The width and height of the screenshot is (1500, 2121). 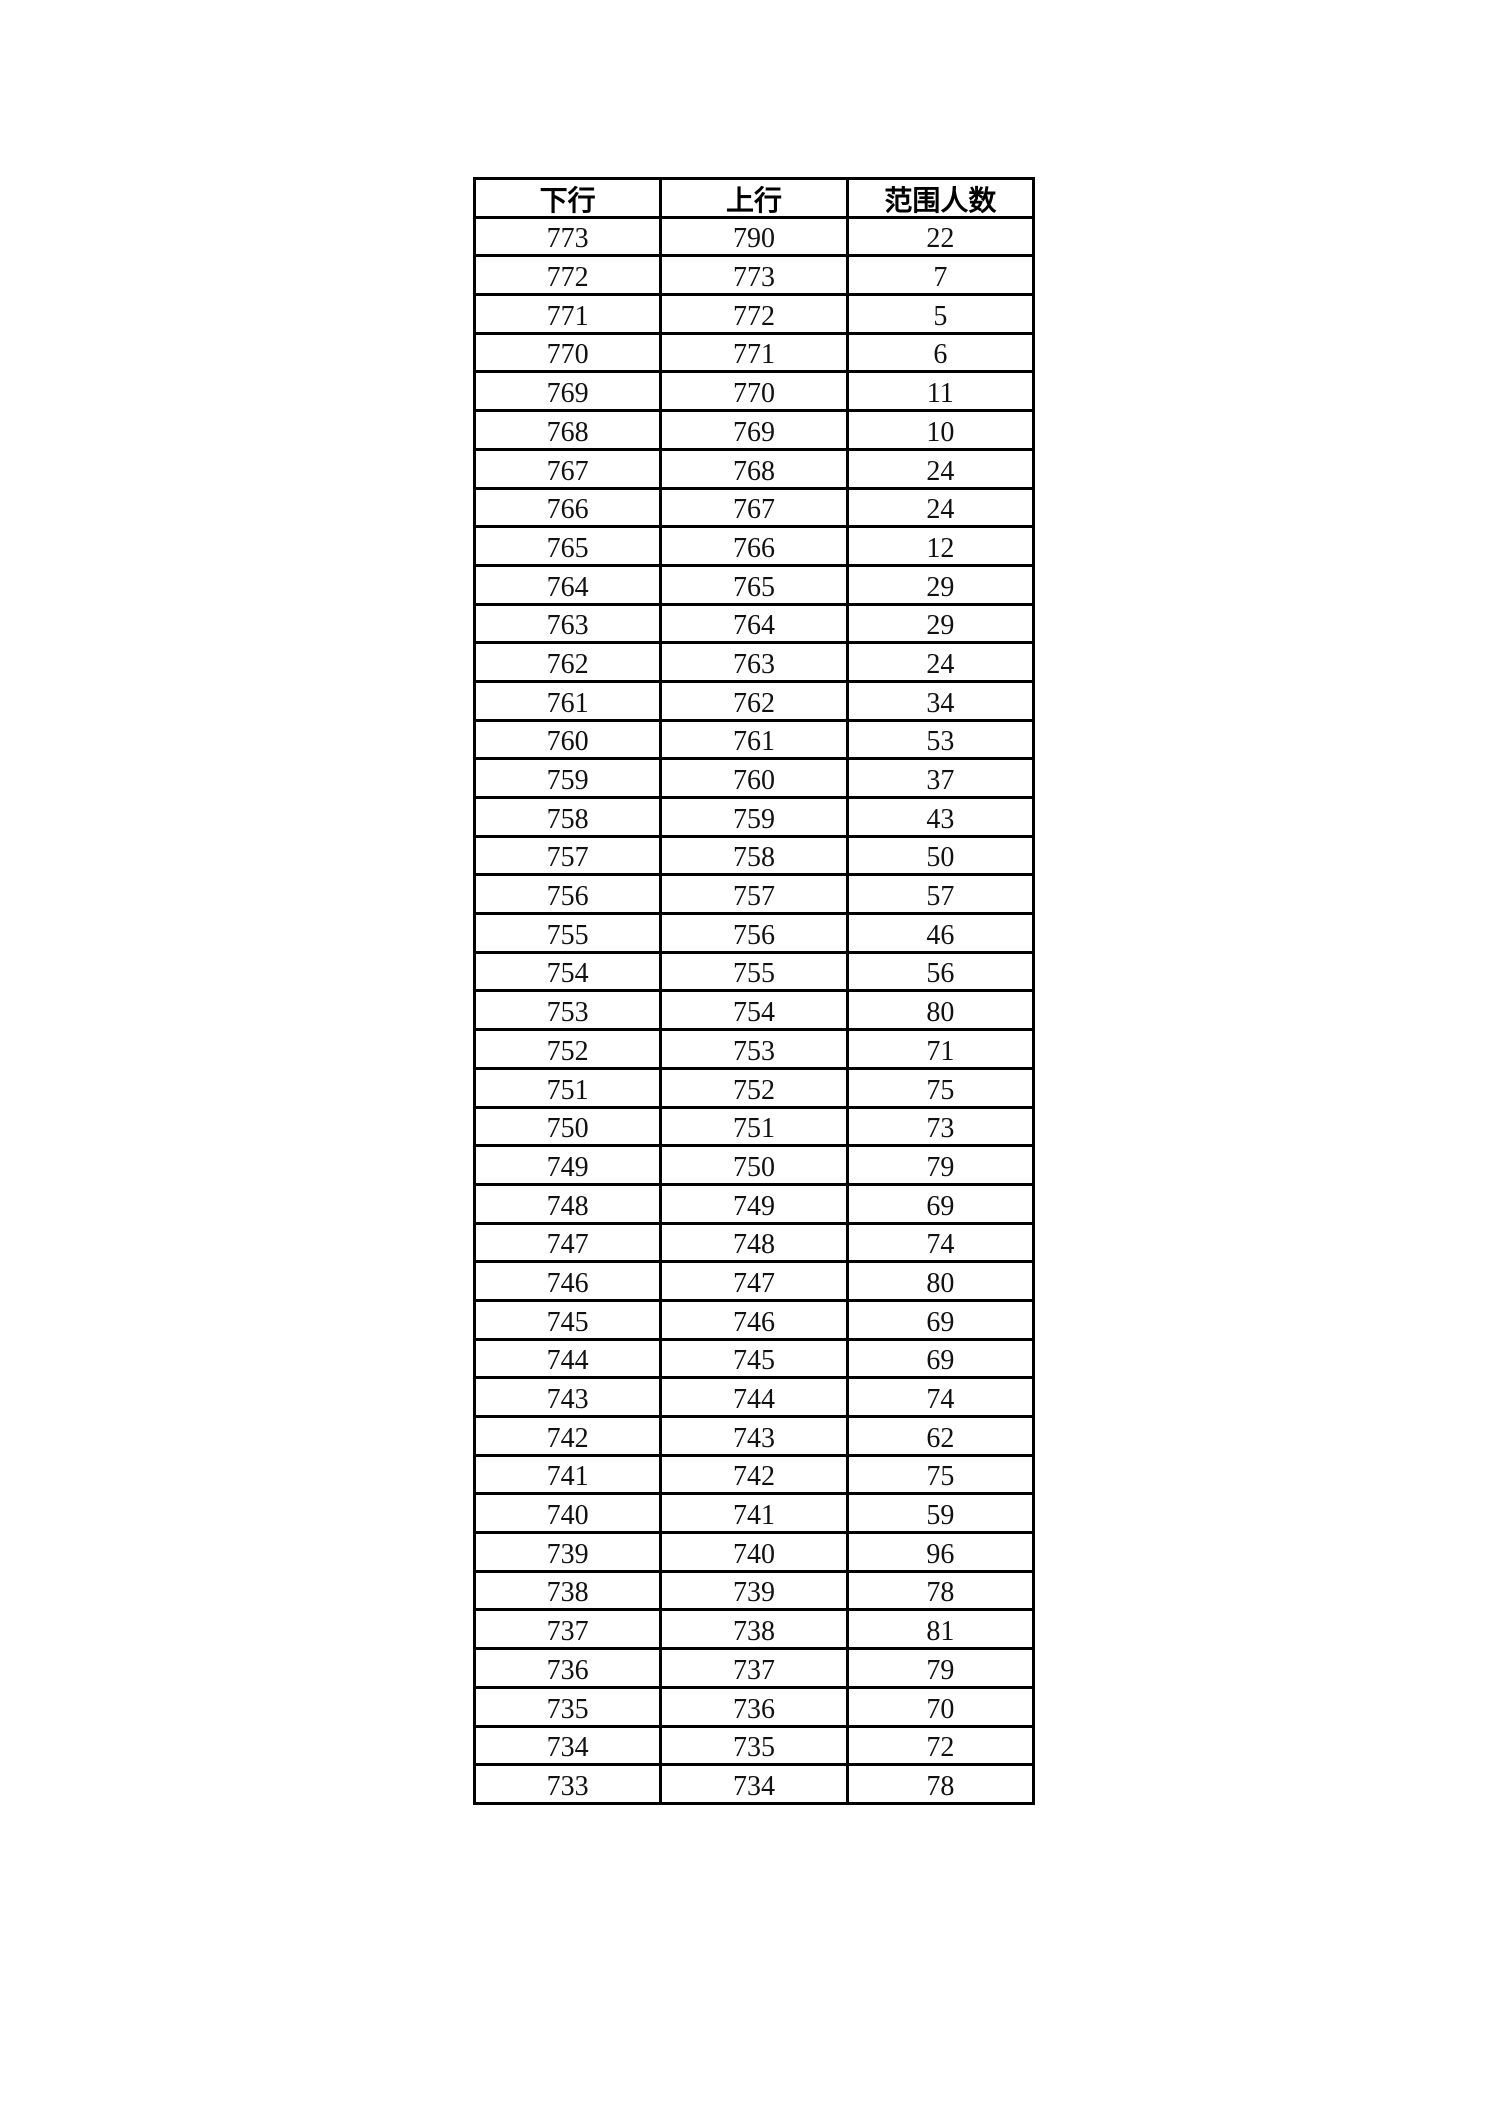 What do you see at coordinates (567, 391) in the screenshot?
I see `cell-lower: 769` at bounding box center [567, 391].